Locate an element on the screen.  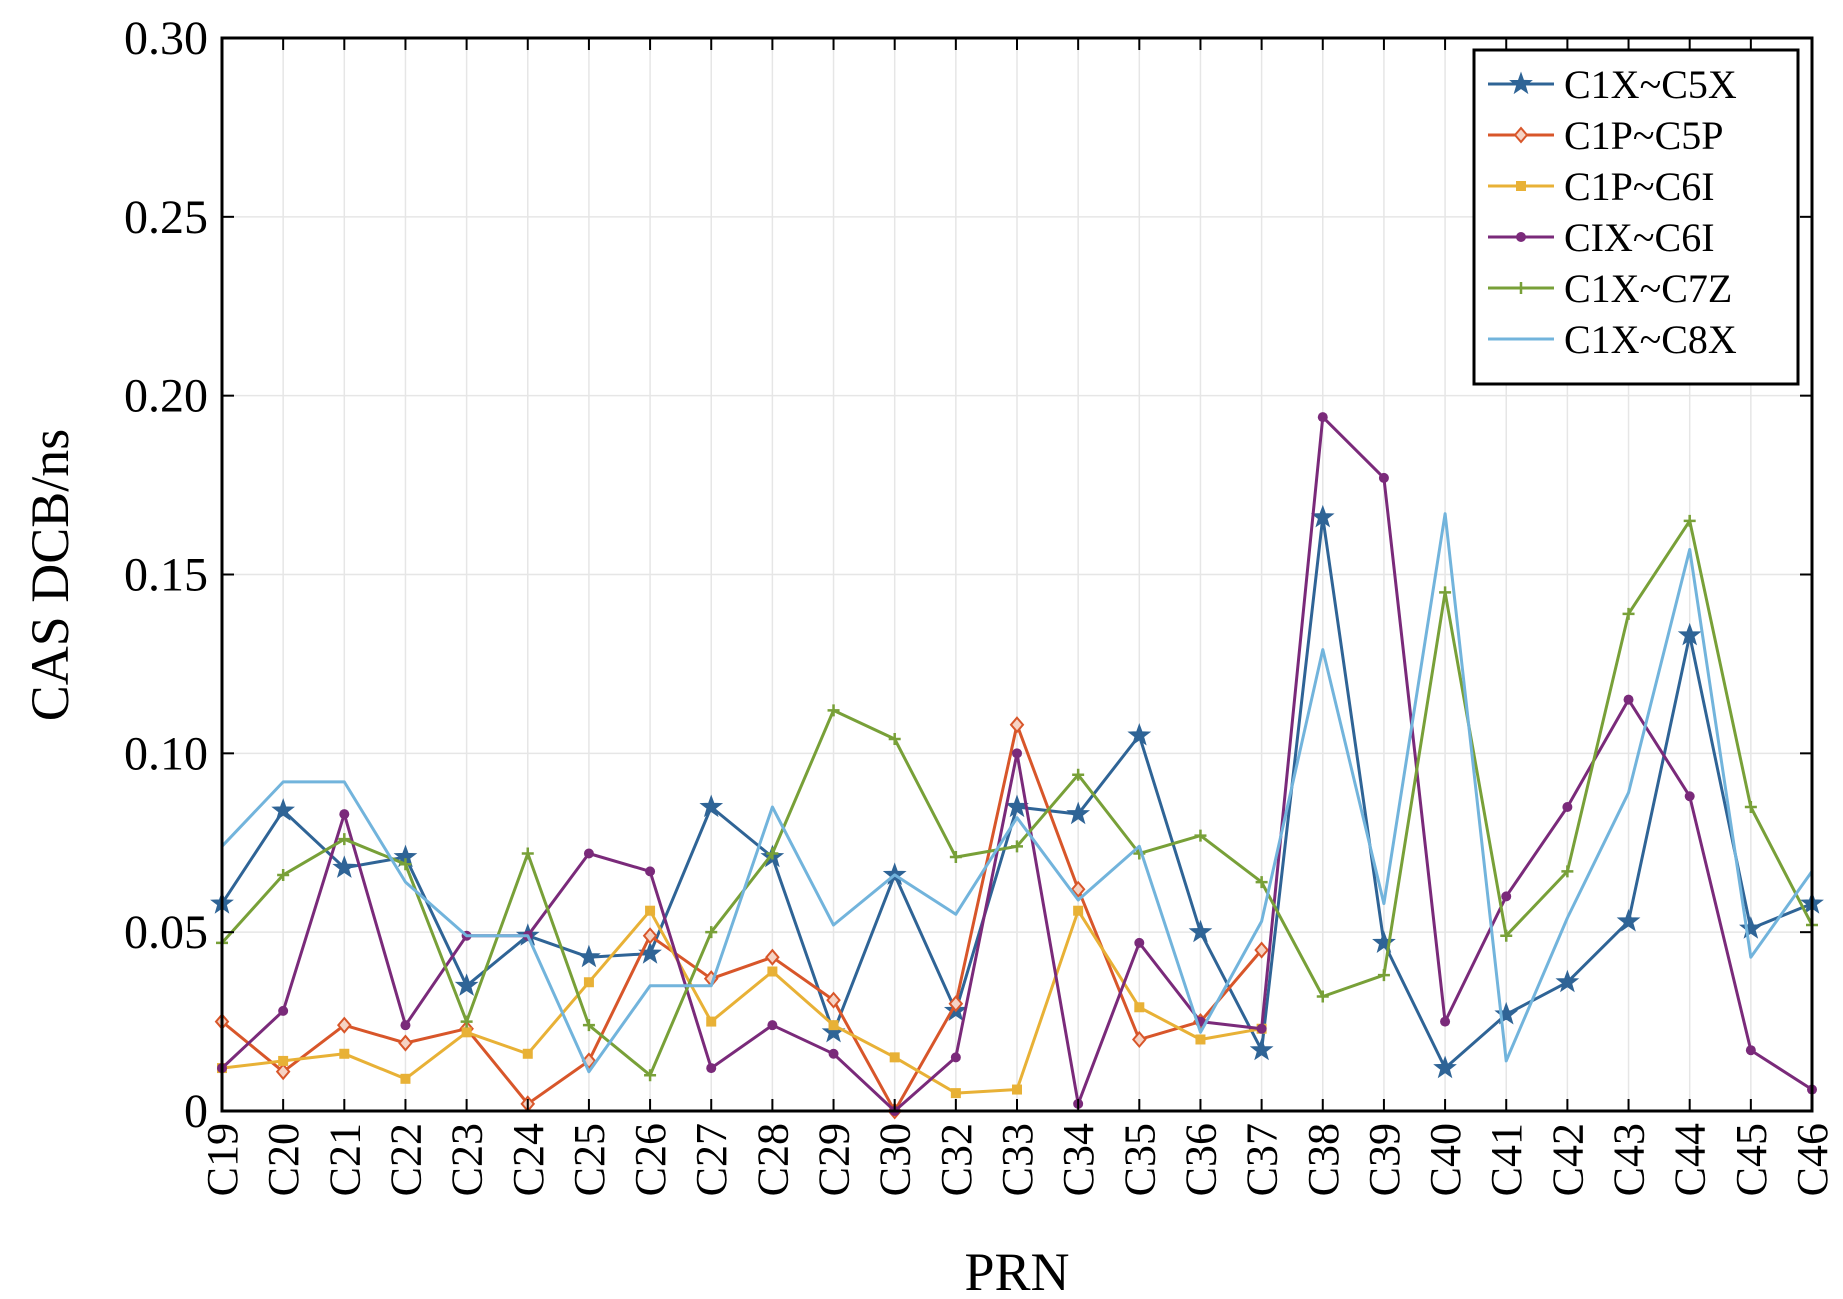
x-tick-label: C25 is located at coordinates (589, 1159).